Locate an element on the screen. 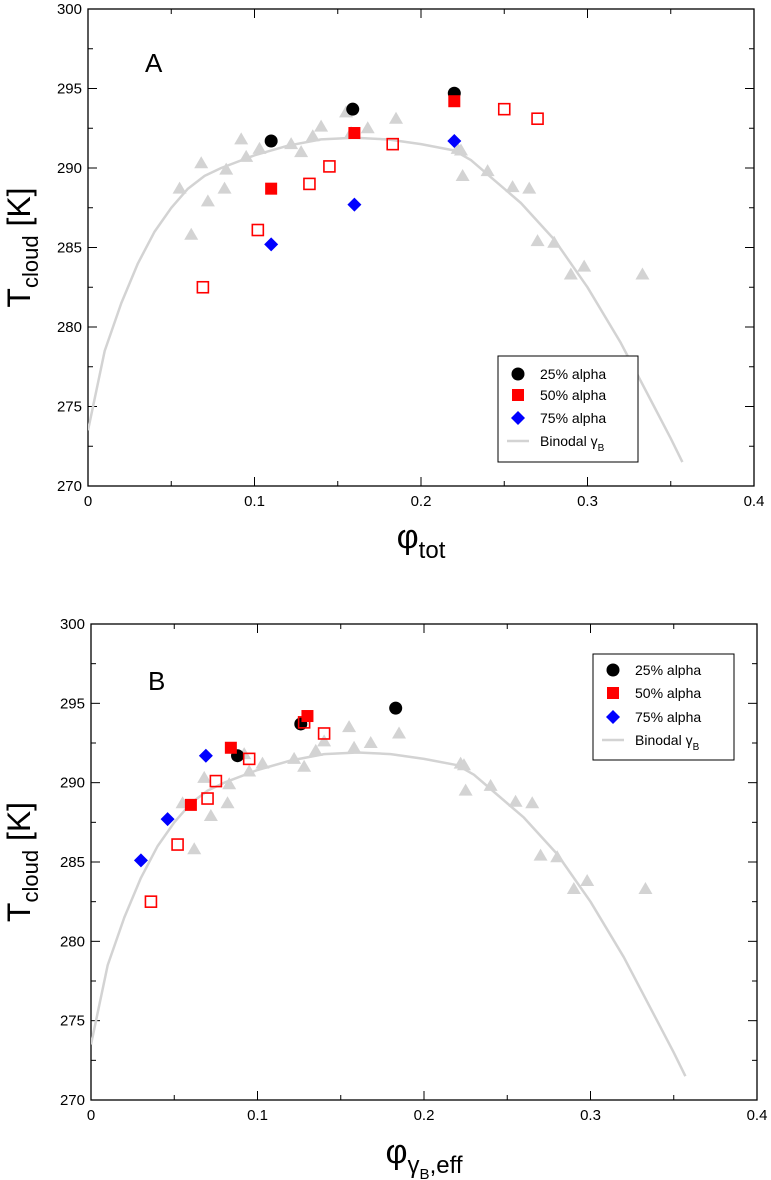 This screenshot has height=1180, width=771. legend-entry-text: 75% alpha is located at coordinates (668, 717).